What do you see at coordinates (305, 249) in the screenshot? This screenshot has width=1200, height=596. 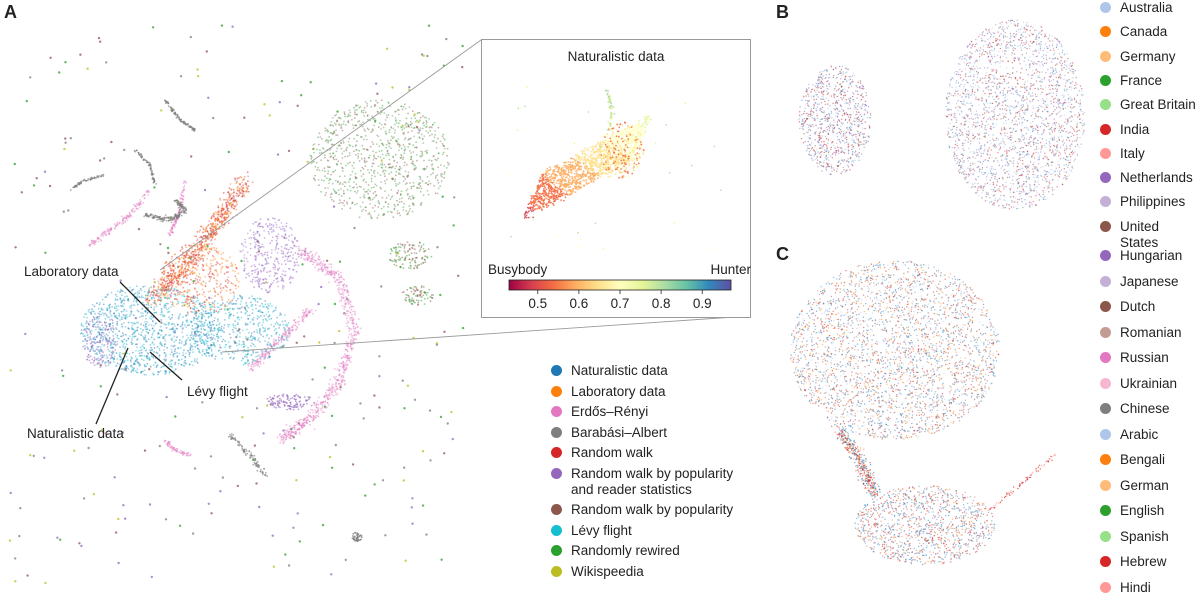 I see `erdos-renyi-point` at bounding box center [305, 249].